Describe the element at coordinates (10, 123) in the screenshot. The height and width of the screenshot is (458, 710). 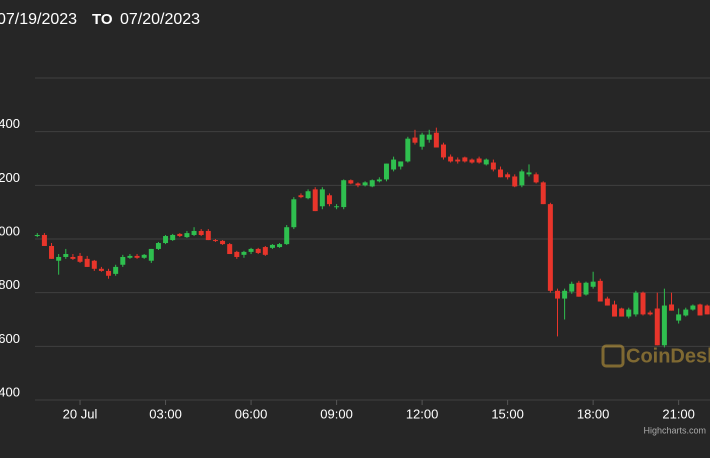
I see `y-tick-label: 30,400` at that location.